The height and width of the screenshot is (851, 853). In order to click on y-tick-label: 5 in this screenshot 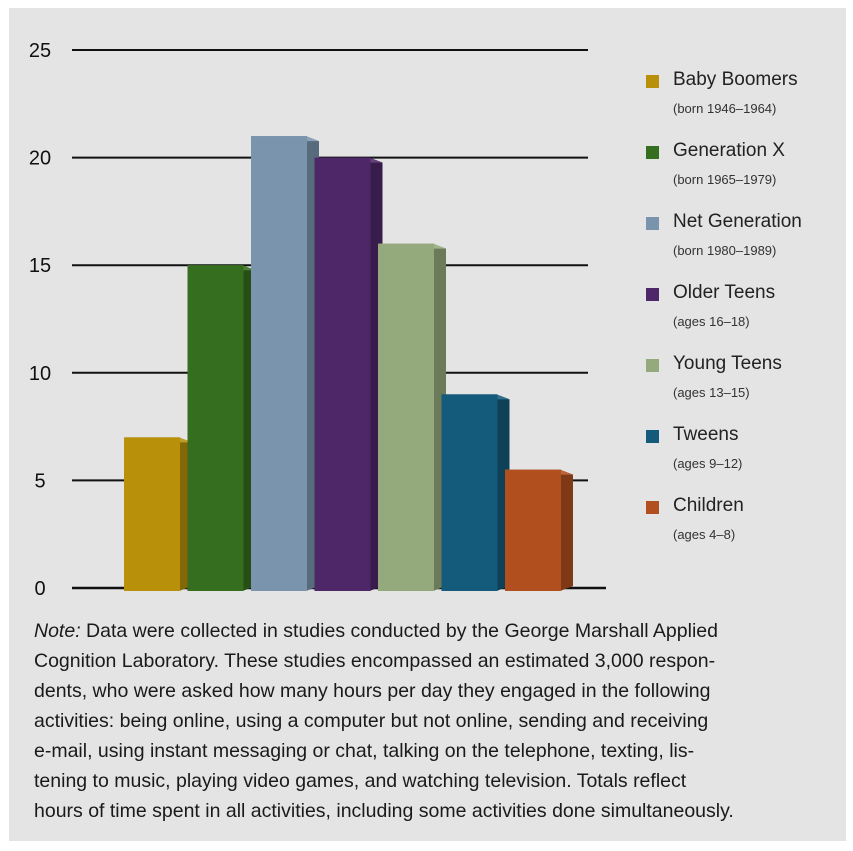, I will do `click(39, 481)`.